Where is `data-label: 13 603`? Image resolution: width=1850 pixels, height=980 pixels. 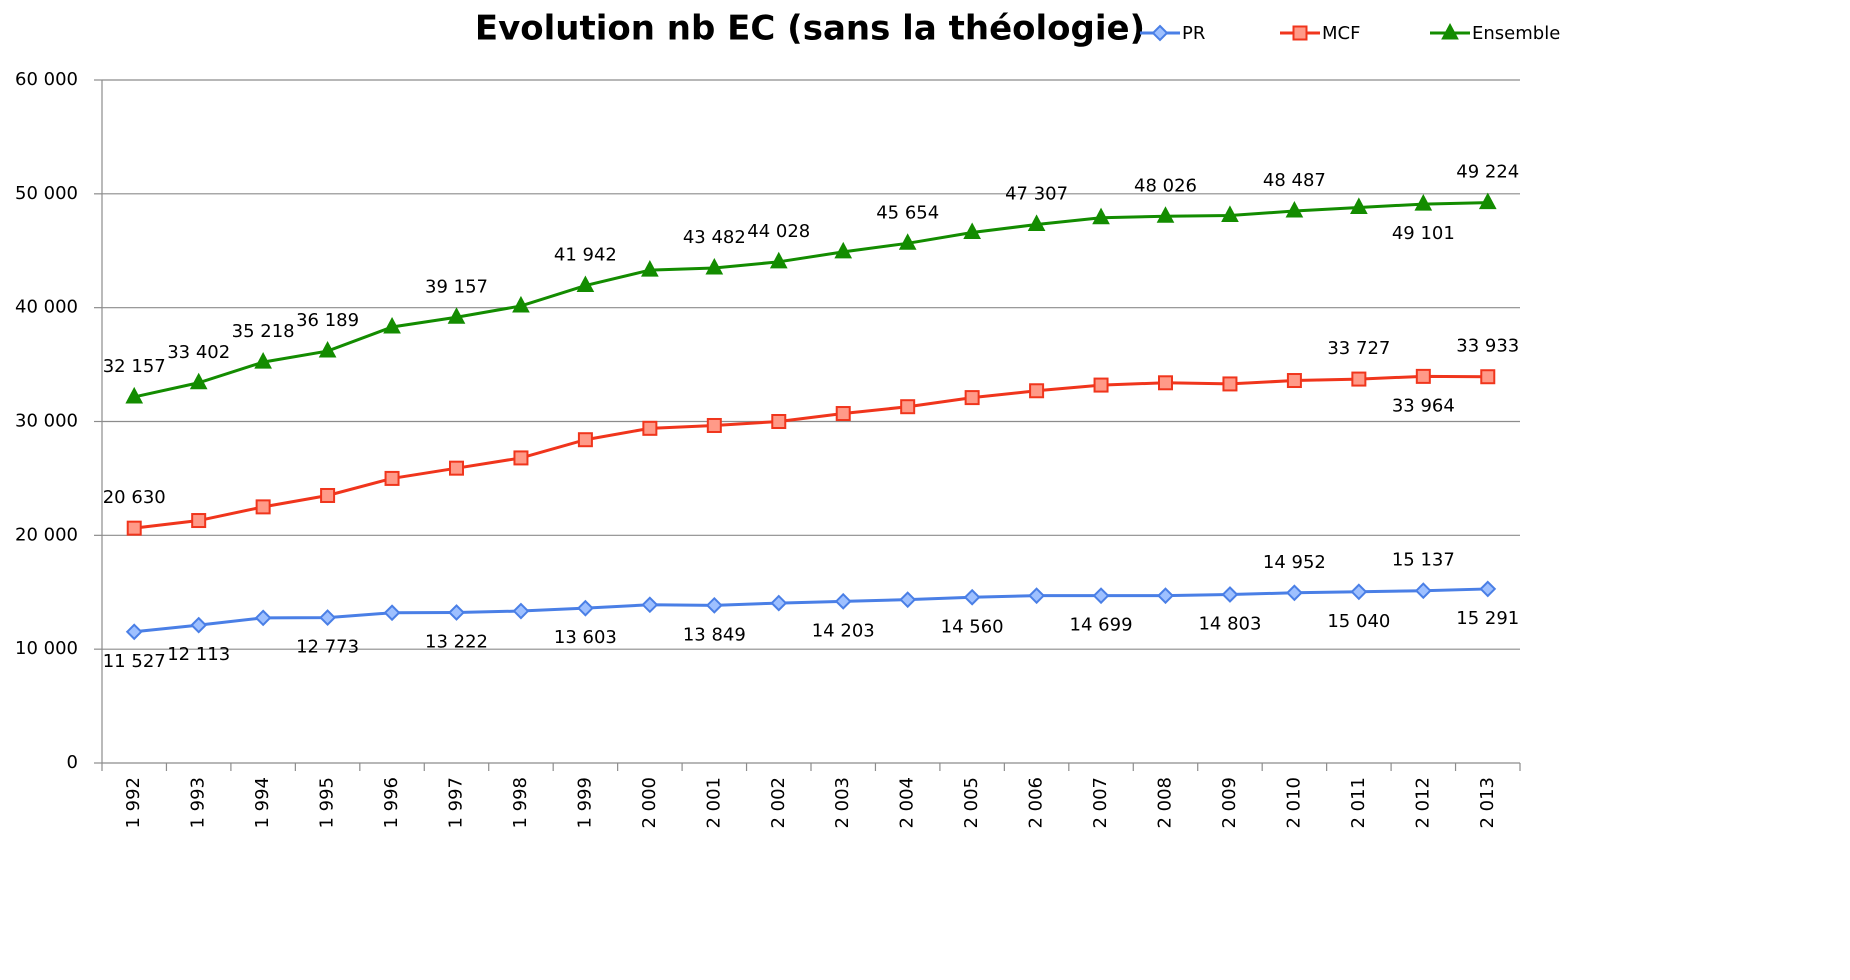
data-label: 13 603 is located at coordinates (585, 637).